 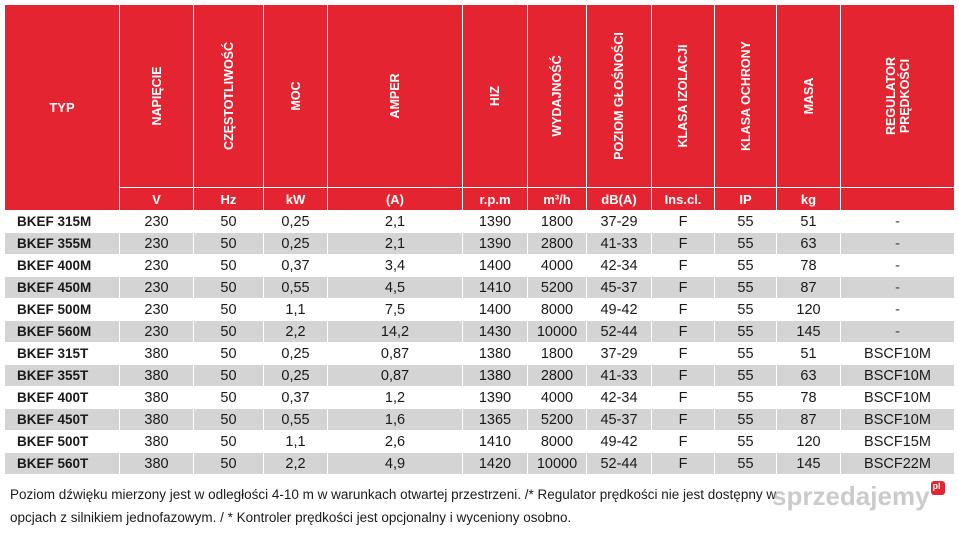 I want to click on table-row: BKEF 400M 230 50 0,37 3,4 1400 4000 42-34 F 55 78-, so click(x=479, y=265).